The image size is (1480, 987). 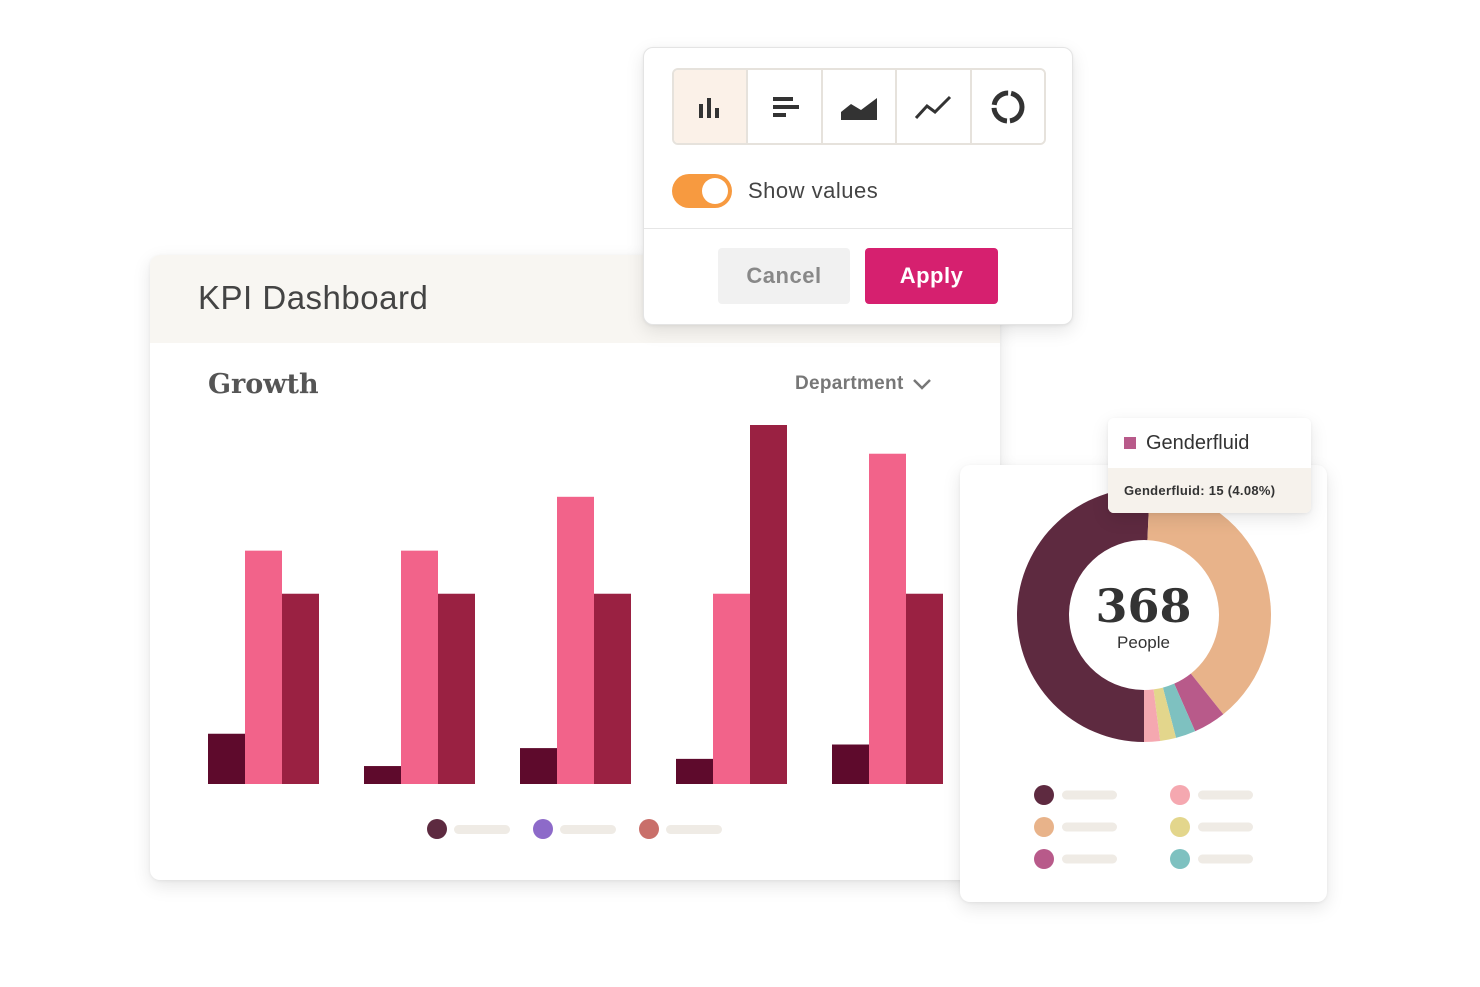 I want to click on chart-options-popover: Show values Cancel Apply, so click(x=858, y=186).